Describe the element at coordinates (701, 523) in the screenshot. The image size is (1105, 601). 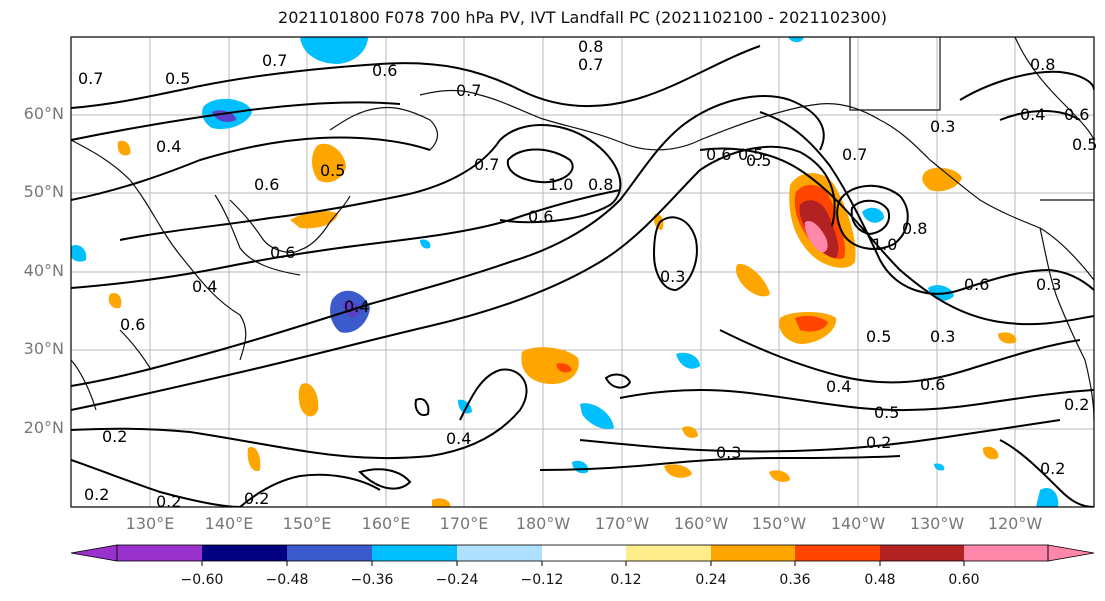
I see `lon-label: 160°W` at that location.